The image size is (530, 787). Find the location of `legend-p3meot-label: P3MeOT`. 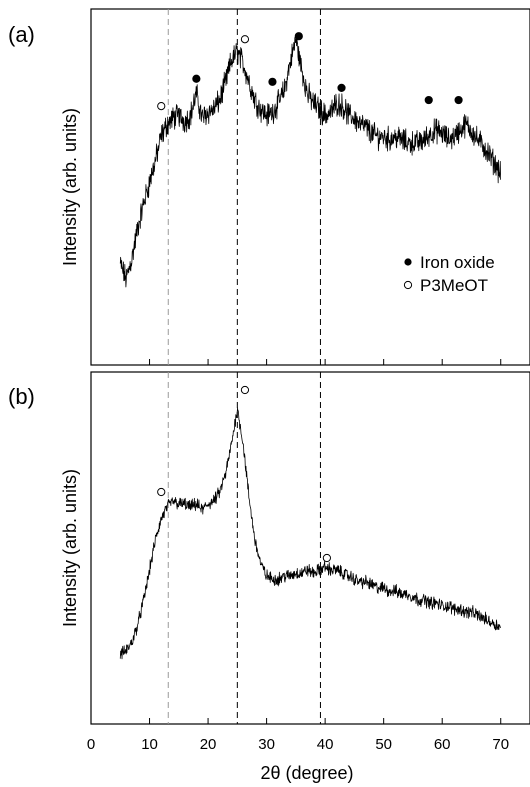

legend-p3meot-label: P3MeOT is located at coordinates (454, 285).